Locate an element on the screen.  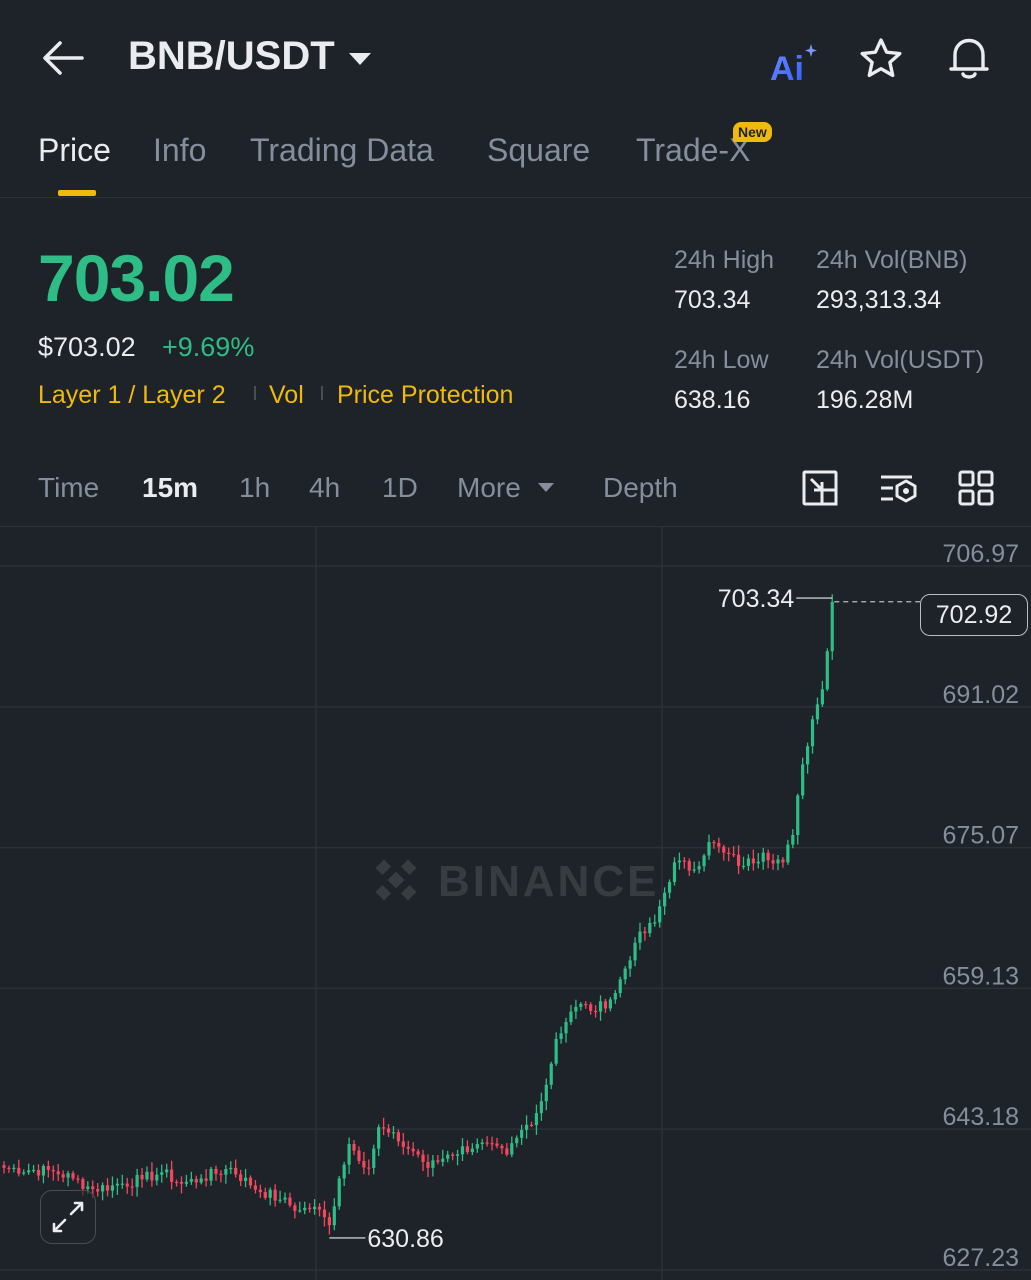
interval-15m: 15m is located at coordinates (170, 487).